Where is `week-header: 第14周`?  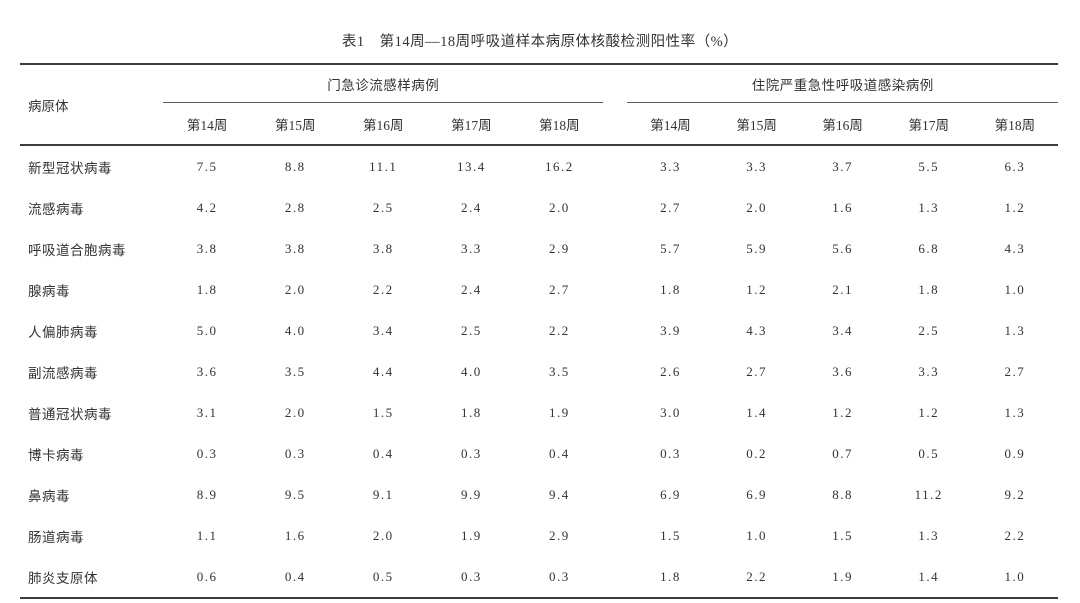
week-header: 第14周 is located at coordinates (207, 125).